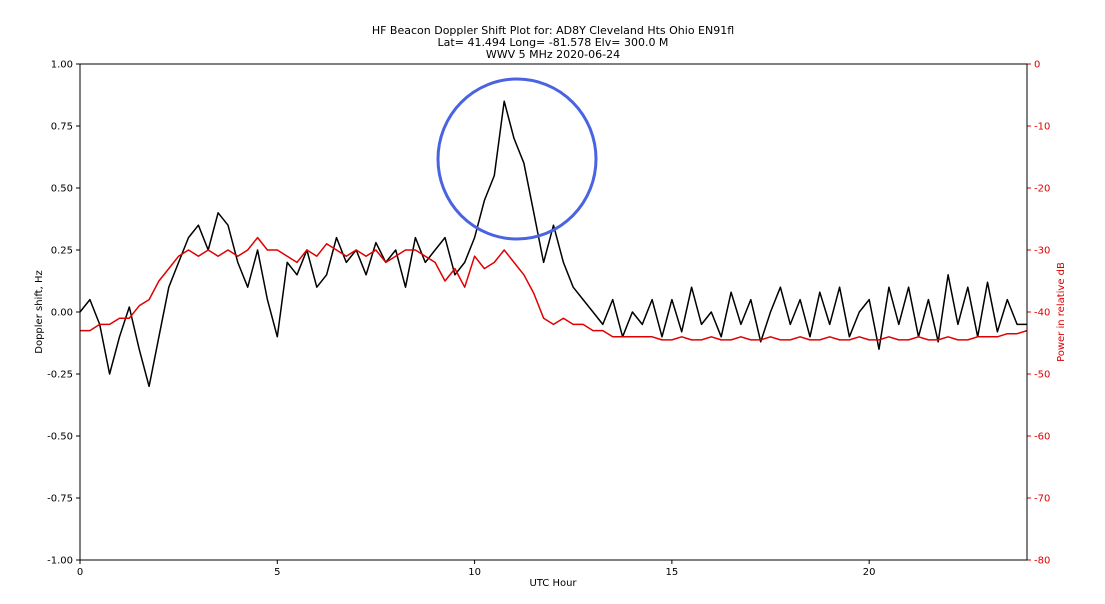 The width and height of the screenshot is (1105, 604). What do you see at coordinates (62, 127) in the screenshot?
I see `y-tick-label: 0.75` at bounding box center [62, 127].